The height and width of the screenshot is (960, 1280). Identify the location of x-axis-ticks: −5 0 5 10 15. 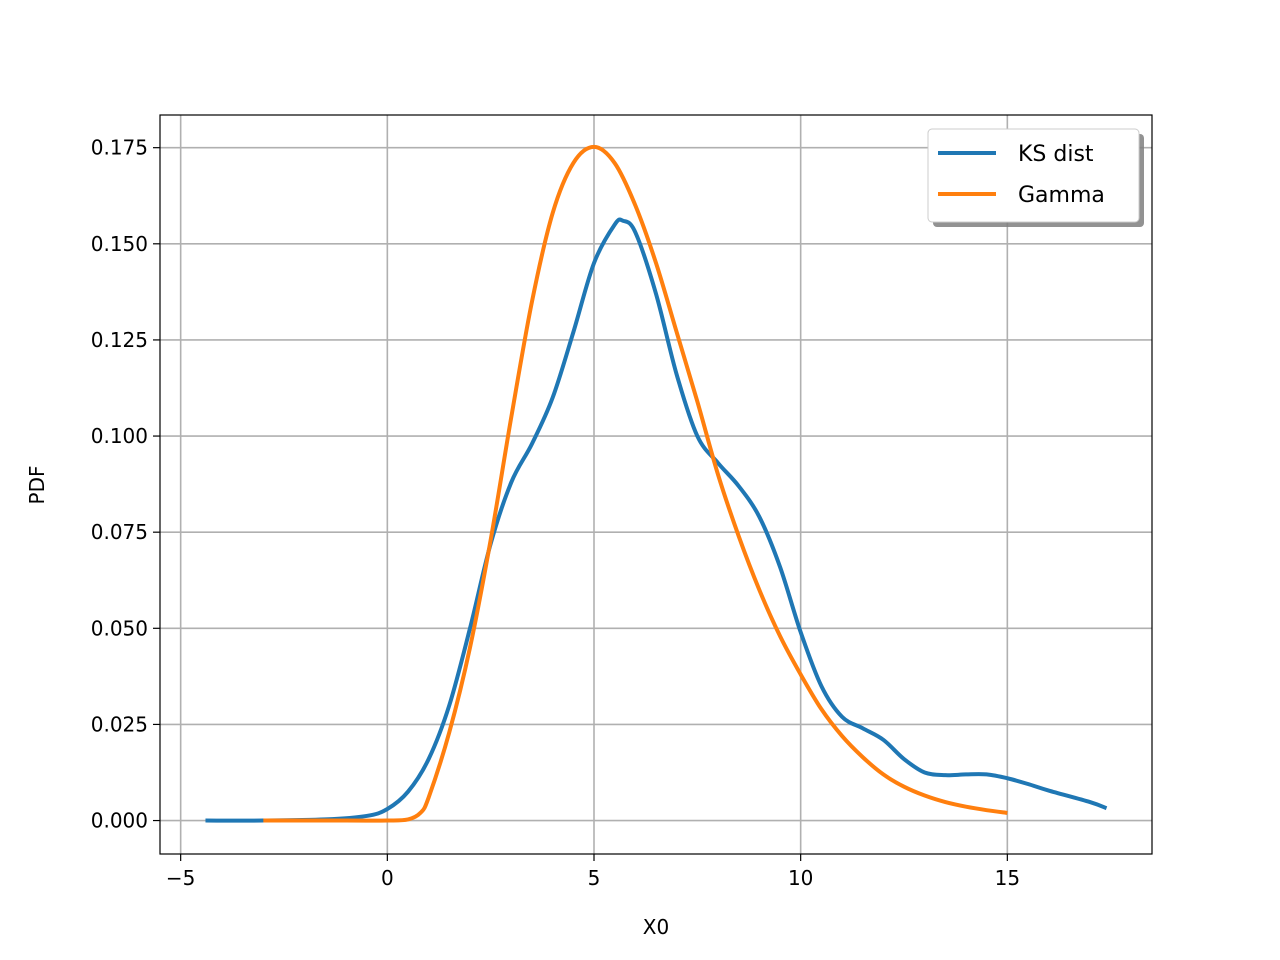
(593, 872).